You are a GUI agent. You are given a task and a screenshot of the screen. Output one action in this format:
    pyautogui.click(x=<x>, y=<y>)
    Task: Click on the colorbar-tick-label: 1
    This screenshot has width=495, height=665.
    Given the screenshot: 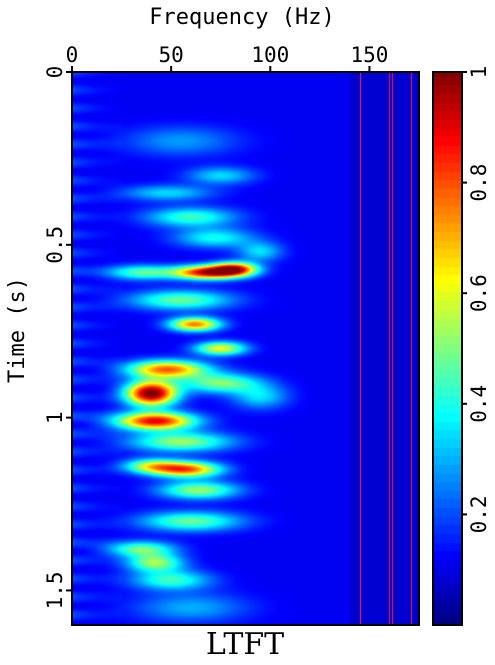 What is the action you would take?
    pyautogui.click(x=479, y=72)
    